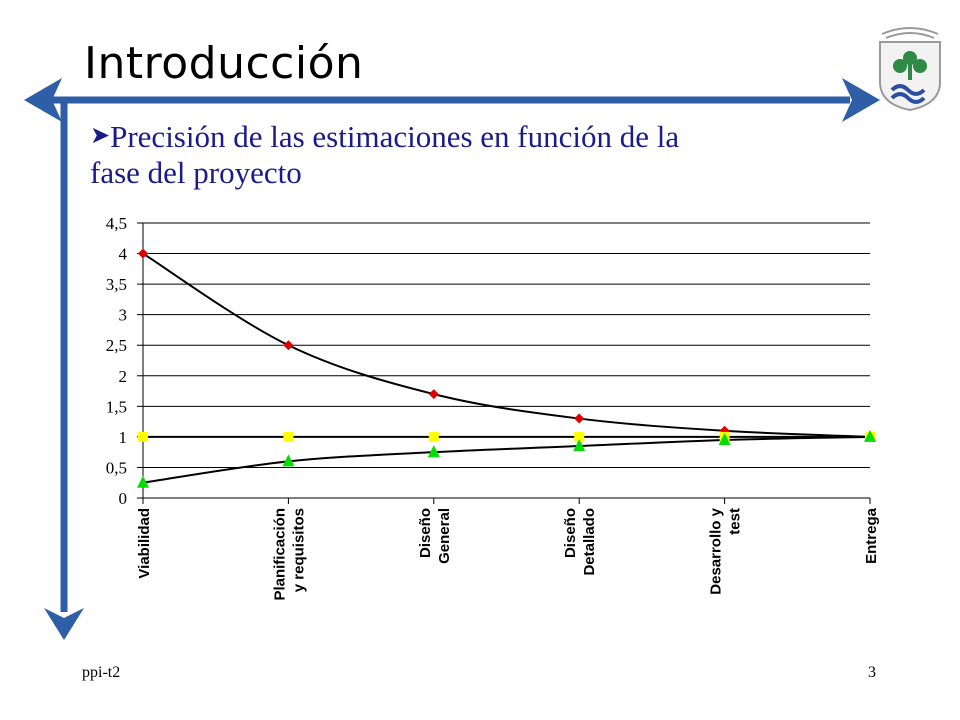 This screenshot has height=720, width=960. Describe the element at coordinates (871, 535) in the screenshot. I see `x-category-label: Entrega` at that location.